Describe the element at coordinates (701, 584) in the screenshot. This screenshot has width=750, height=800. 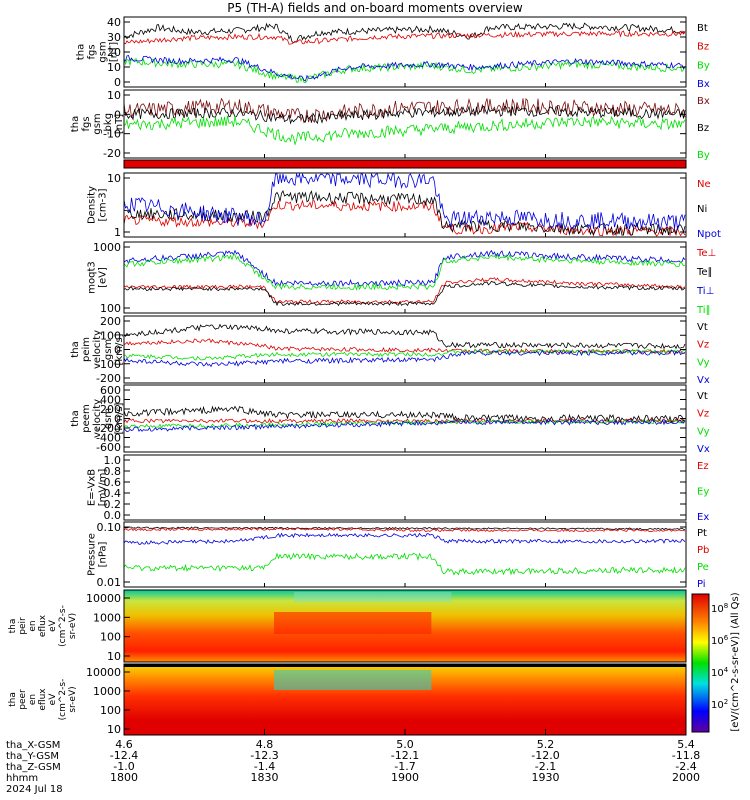
I see `legend-Pi: Pi` at that location.